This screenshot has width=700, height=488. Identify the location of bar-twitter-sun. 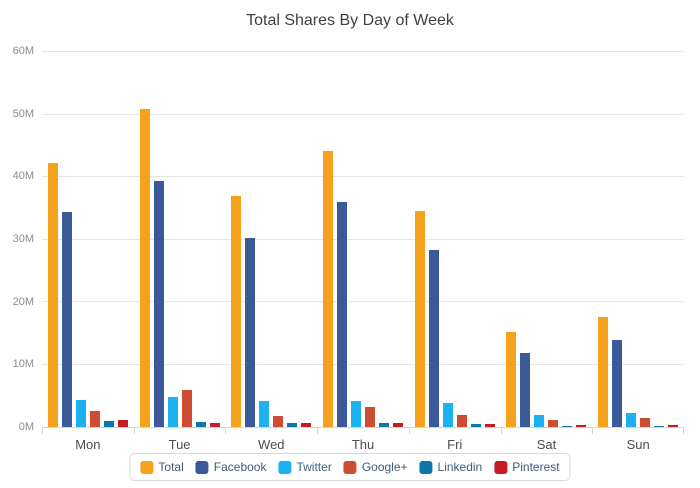
(631, 419).